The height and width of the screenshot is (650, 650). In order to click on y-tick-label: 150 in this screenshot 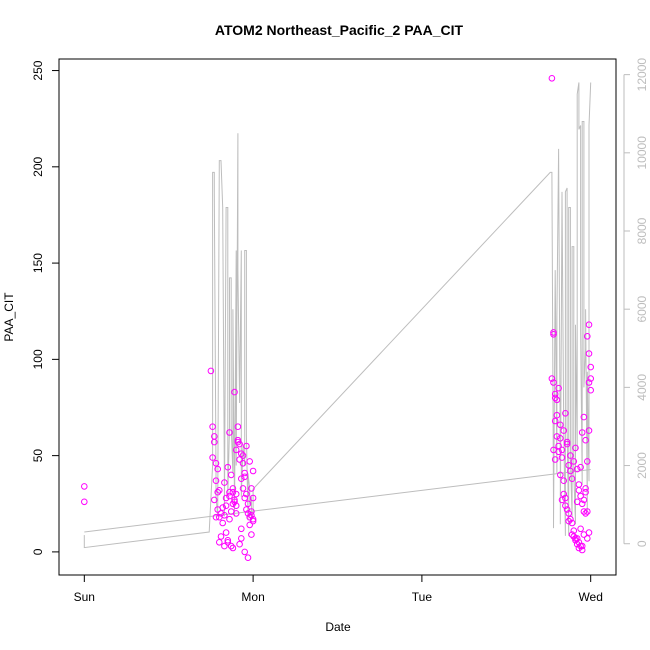, I will do `click(38, 263)`.